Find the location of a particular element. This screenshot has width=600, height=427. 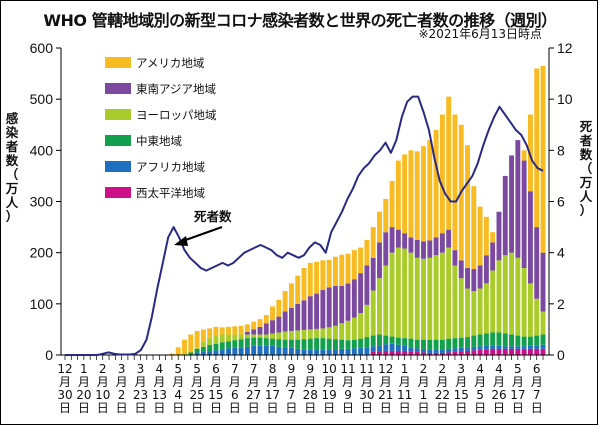

x-tick-label: 26 is located at coordinates (498, 395).